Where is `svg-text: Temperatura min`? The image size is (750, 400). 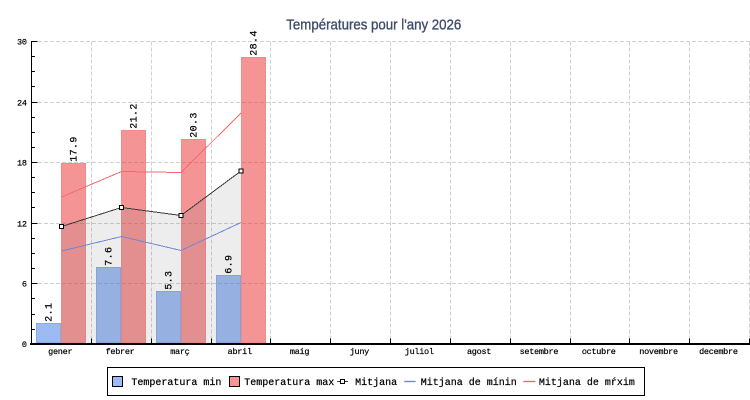
svg-text: Temperatura min is located at coordinates (176, 383).